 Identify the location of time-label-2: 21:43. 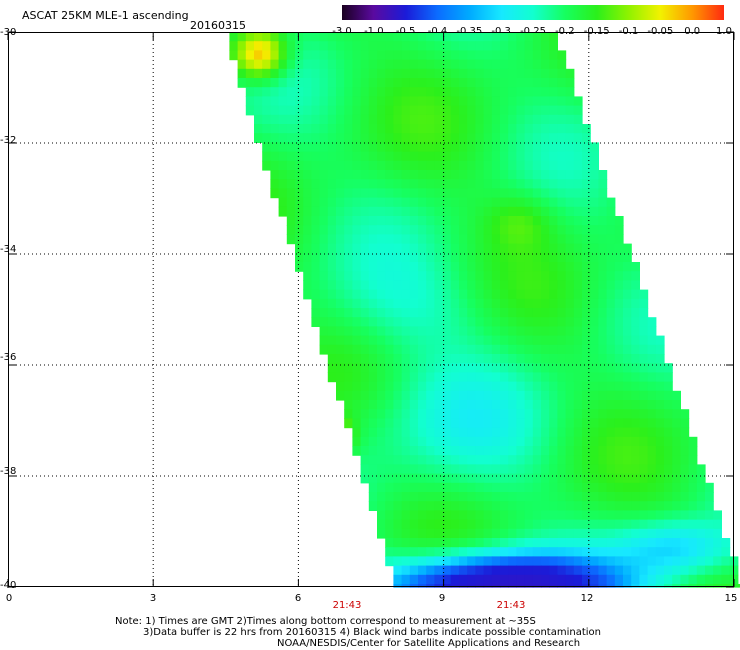
(511, 605).